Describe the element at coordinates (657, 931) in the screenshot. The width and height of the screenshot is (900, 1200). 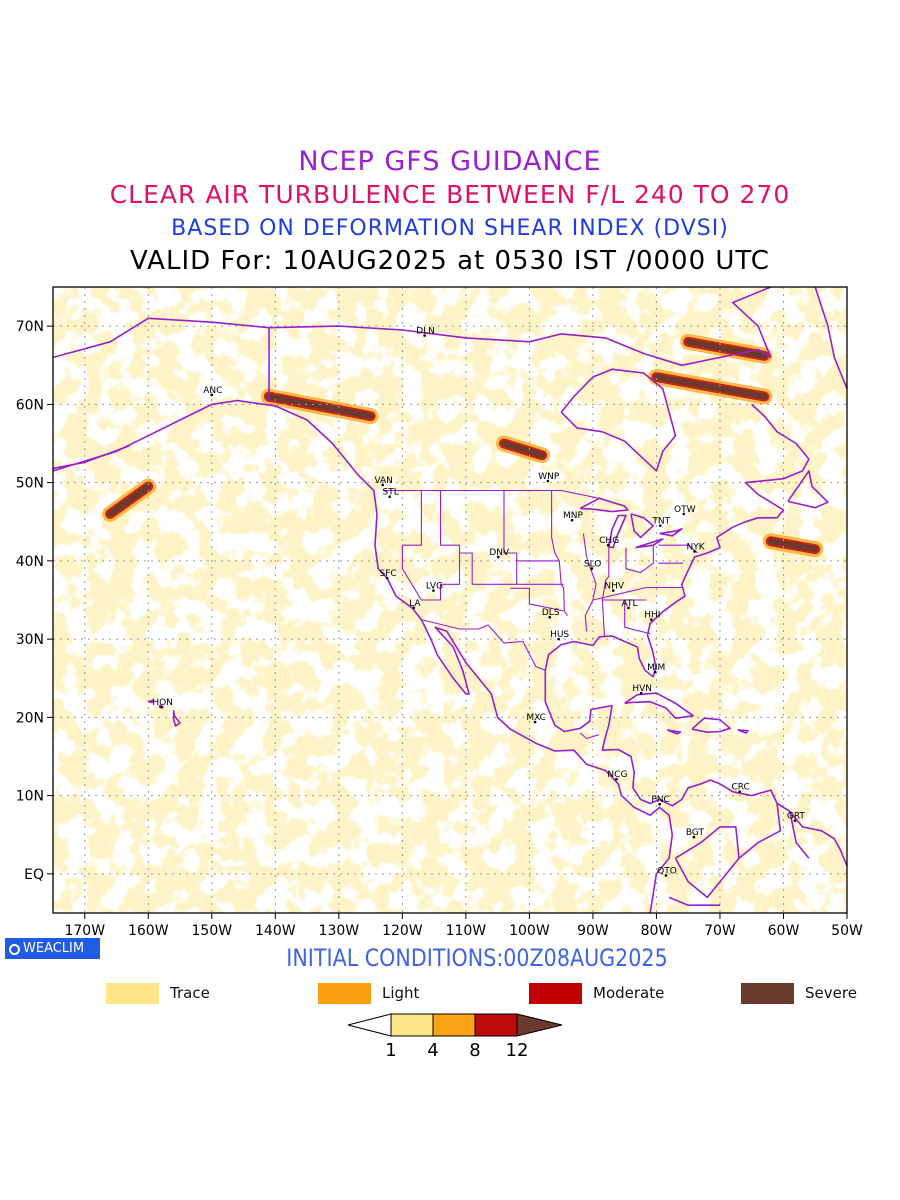
I see `lon-tick-label: 80W` at that location.